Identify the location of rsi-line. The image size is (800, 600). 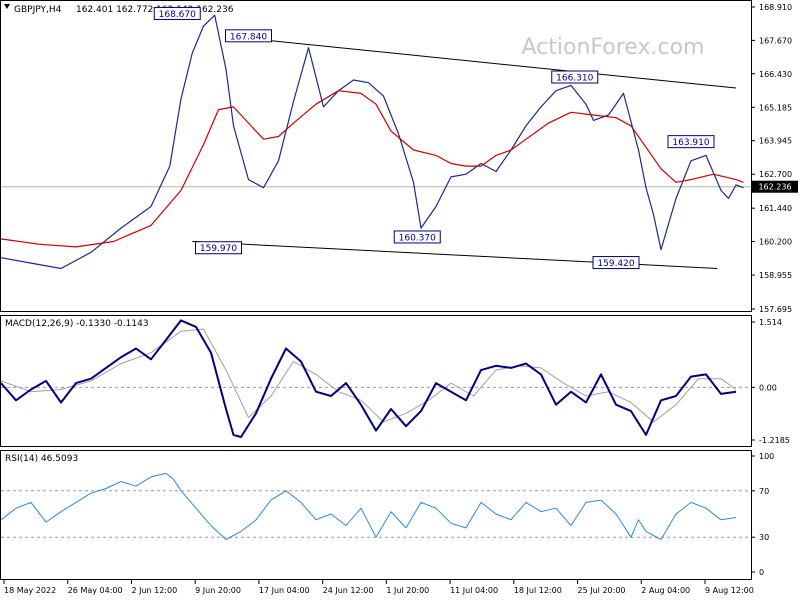
(368, 506).